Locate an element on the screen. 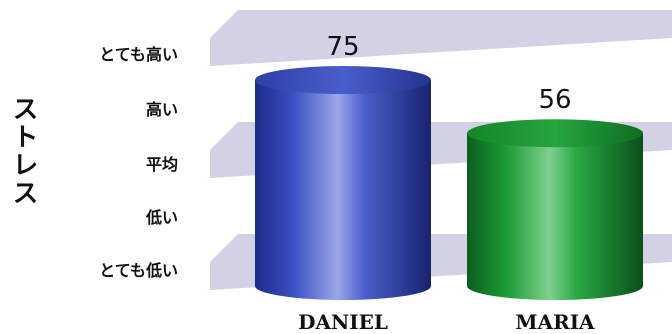  x-tick-label: MARIA is located at coordinates (555, 322).